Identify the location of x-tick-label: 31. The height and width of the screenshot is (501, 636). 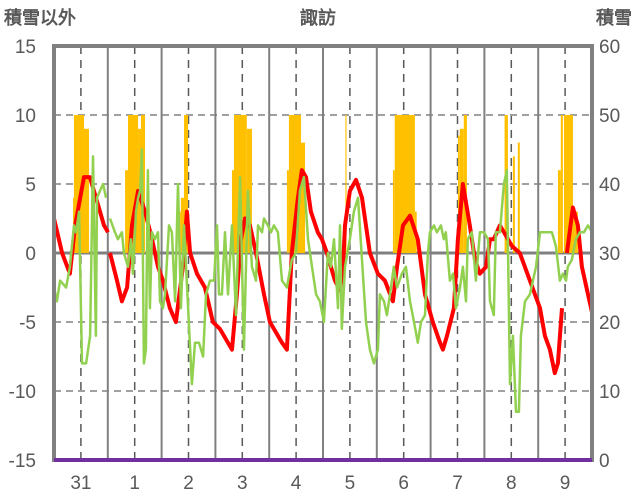
(80, 483).